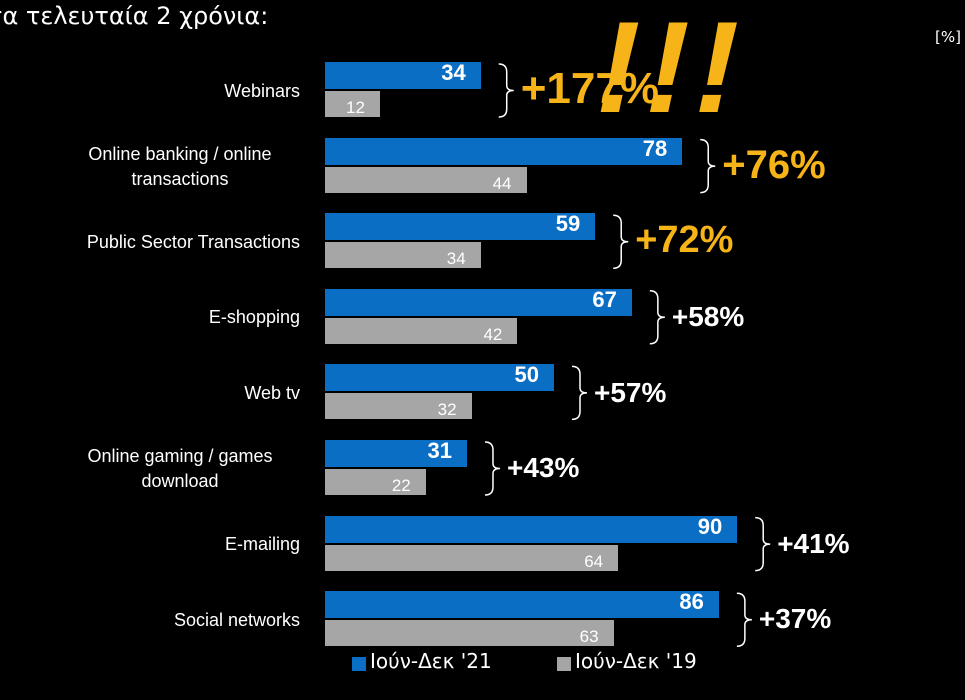 The height and width of the screenshot is (700, 965). I want to click on category-text: E-mailing, so click(262, 544).